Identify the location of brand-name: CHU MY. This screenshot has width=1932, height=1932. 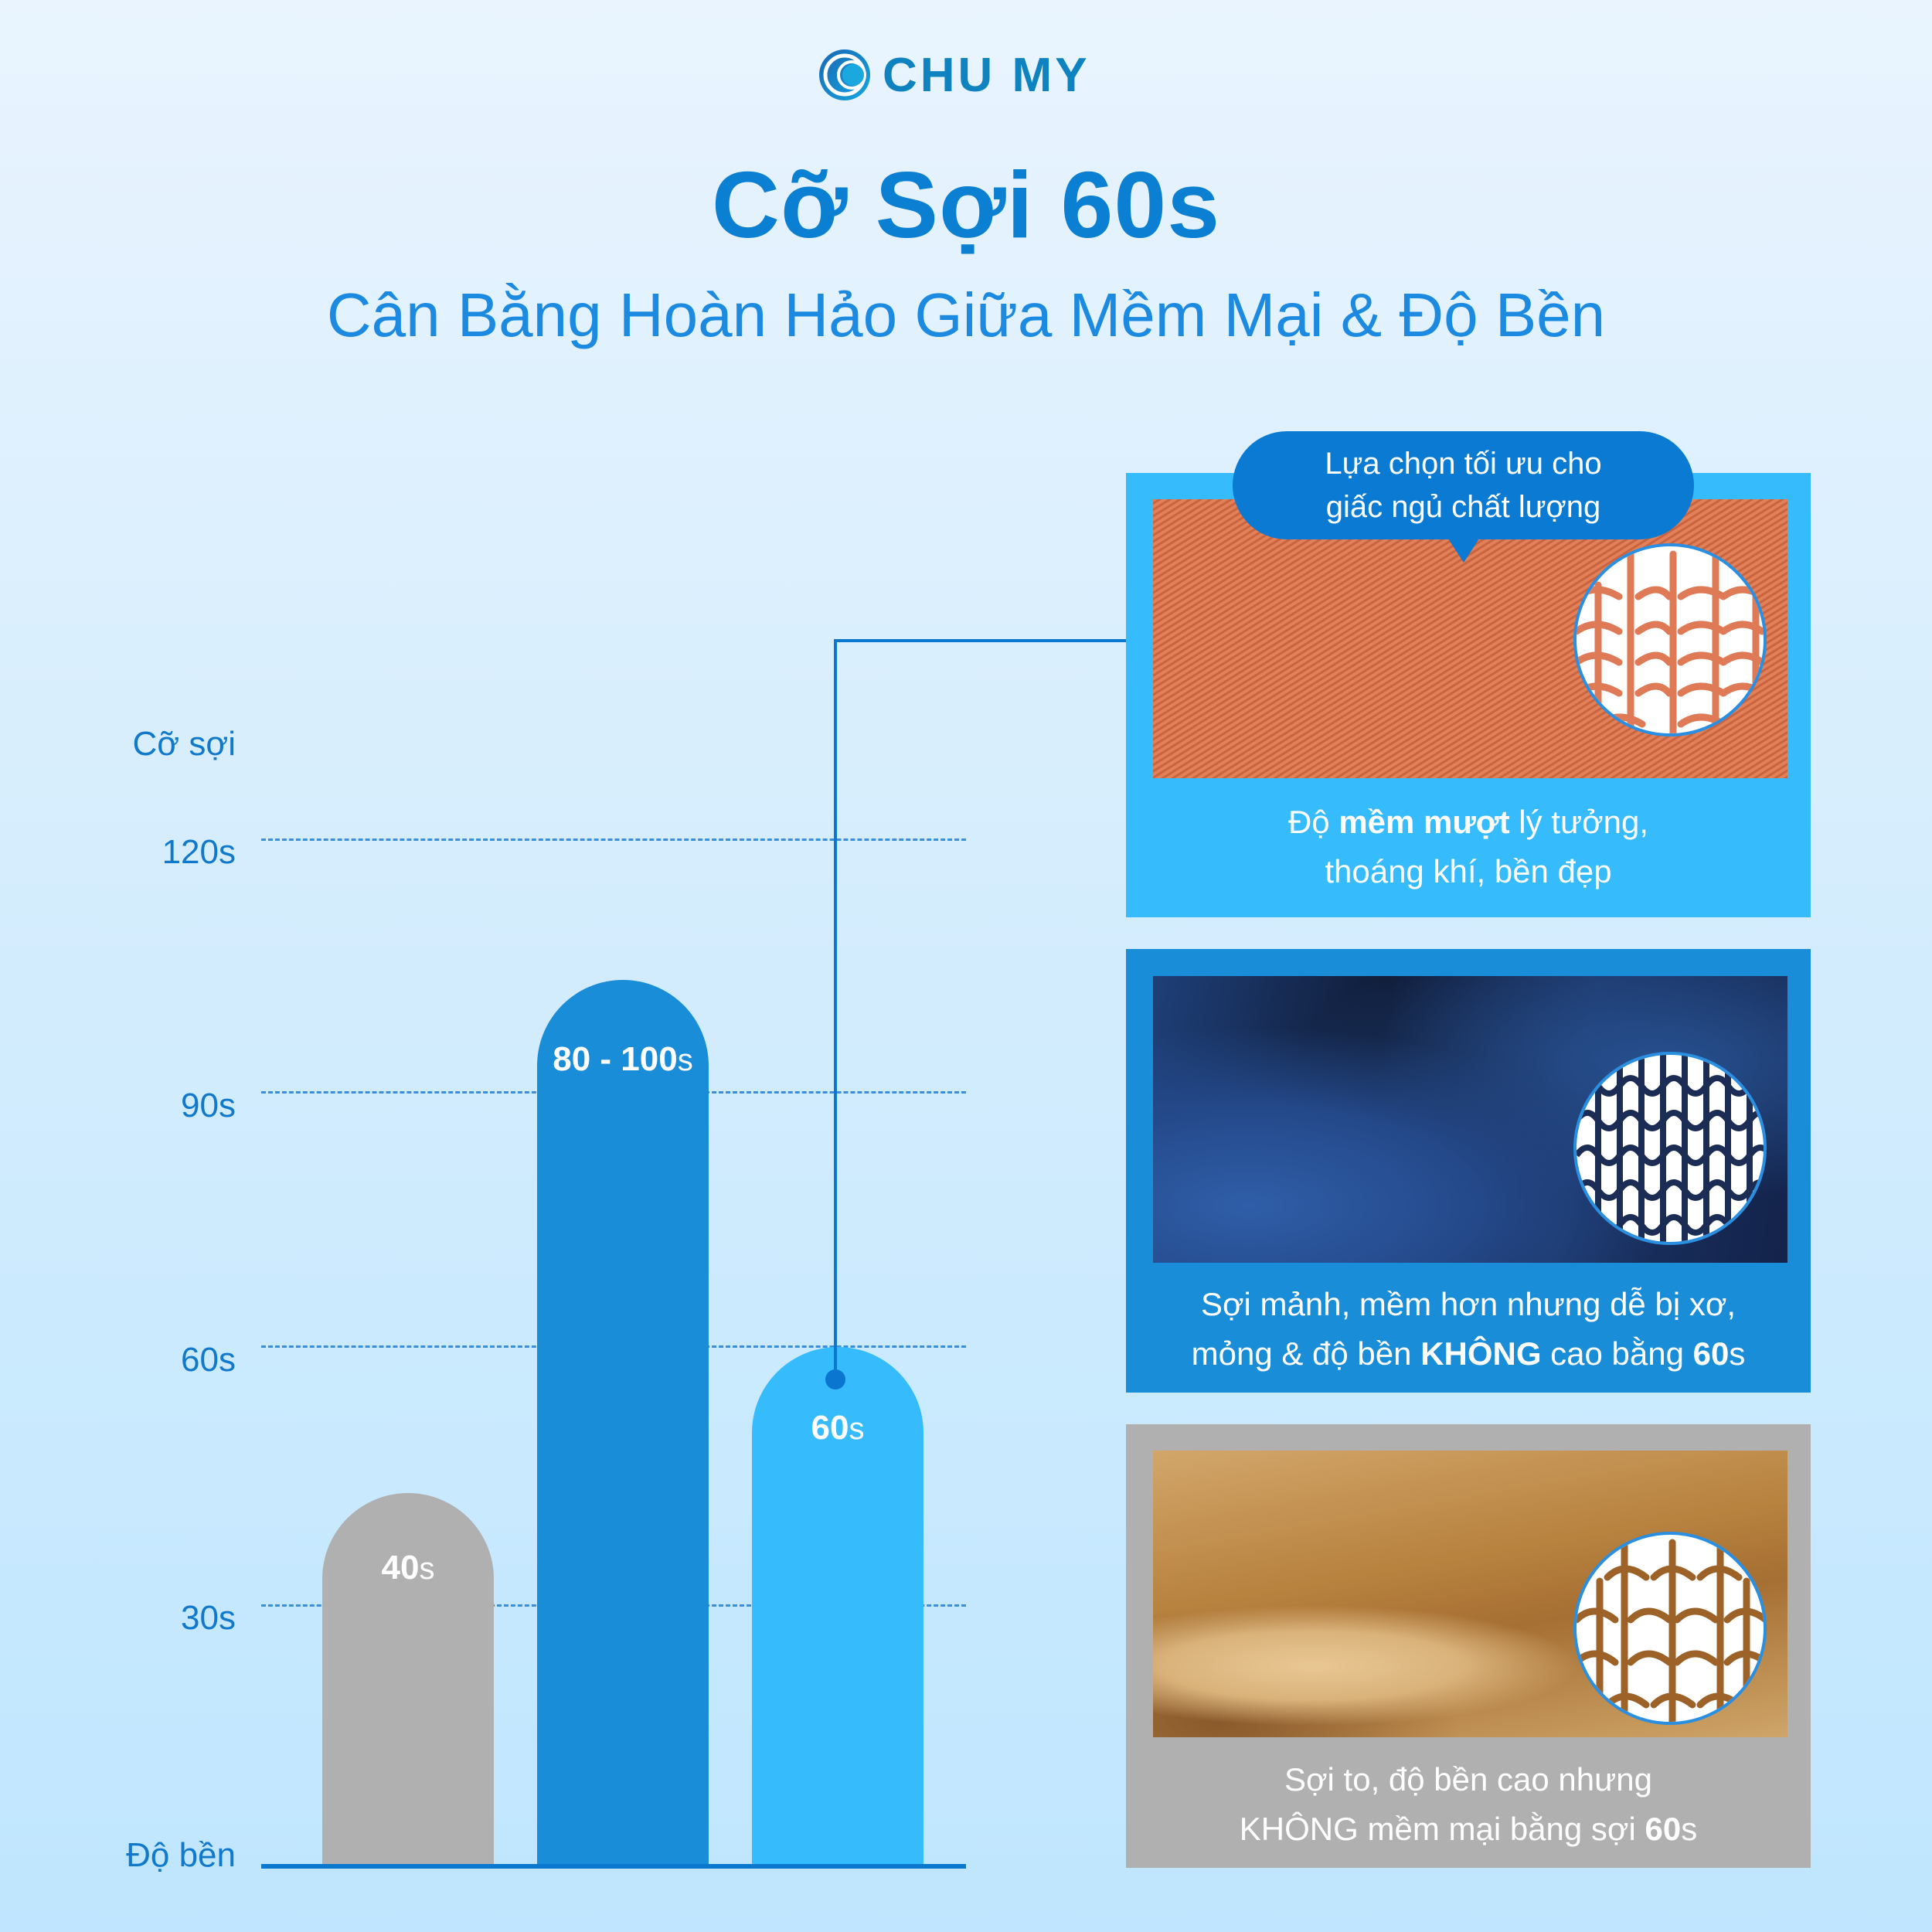
(986, 75).